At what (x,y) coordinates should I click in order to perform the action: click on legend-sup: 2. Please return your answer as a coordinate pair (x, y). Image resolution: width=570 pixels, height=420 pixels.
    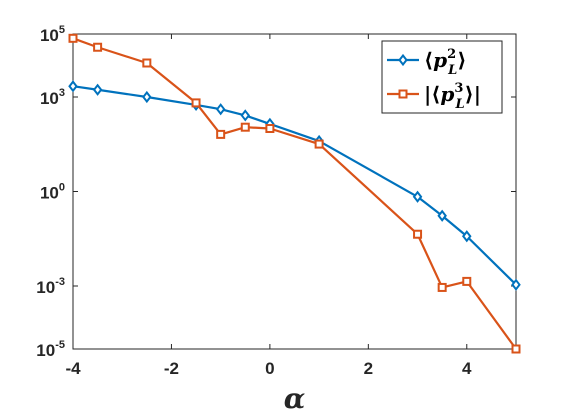
    Looking at the image, I should click on (451, 54).